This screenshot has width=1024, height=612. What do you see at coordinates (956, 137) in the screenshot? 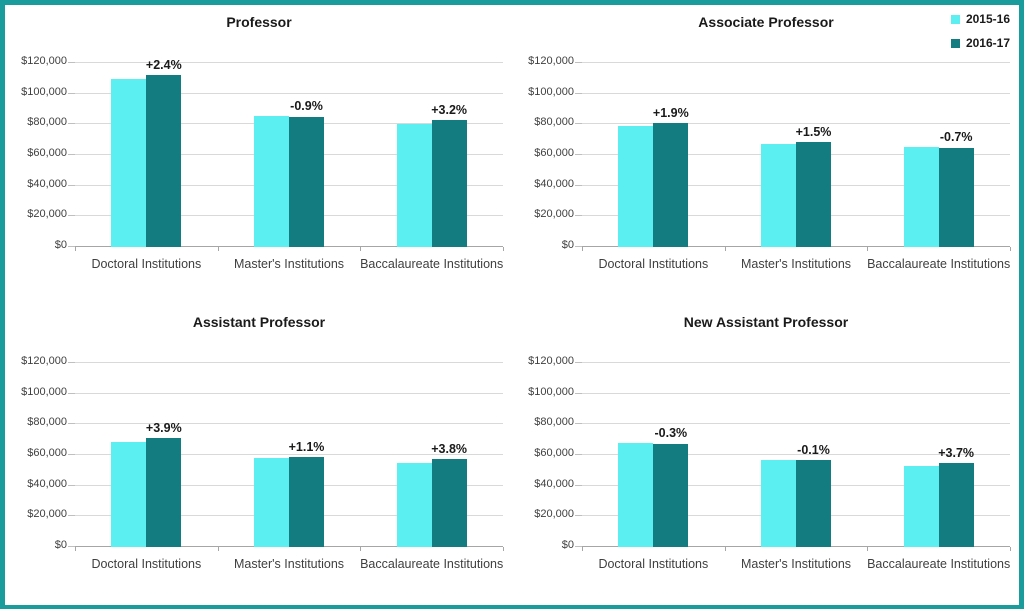
I see `change-label-baccalaureate-institutions: -0.7%` at bounding box center [956, 137].